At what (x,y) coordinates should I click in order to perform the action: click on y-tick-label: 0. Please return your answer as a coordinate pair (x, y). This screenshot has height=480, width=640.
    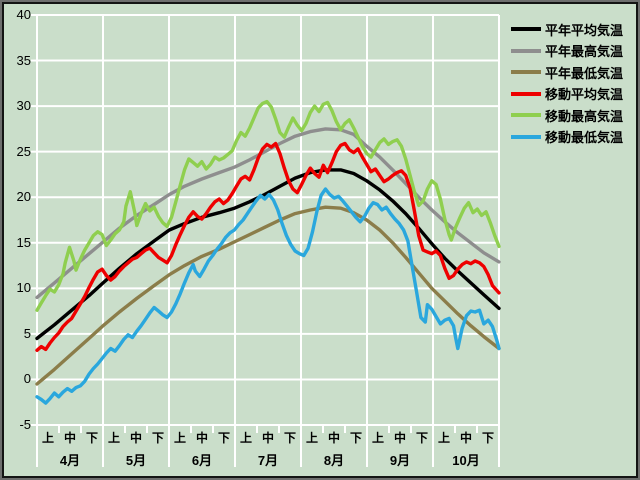
    Looking at the image, I should click on (27, 379).